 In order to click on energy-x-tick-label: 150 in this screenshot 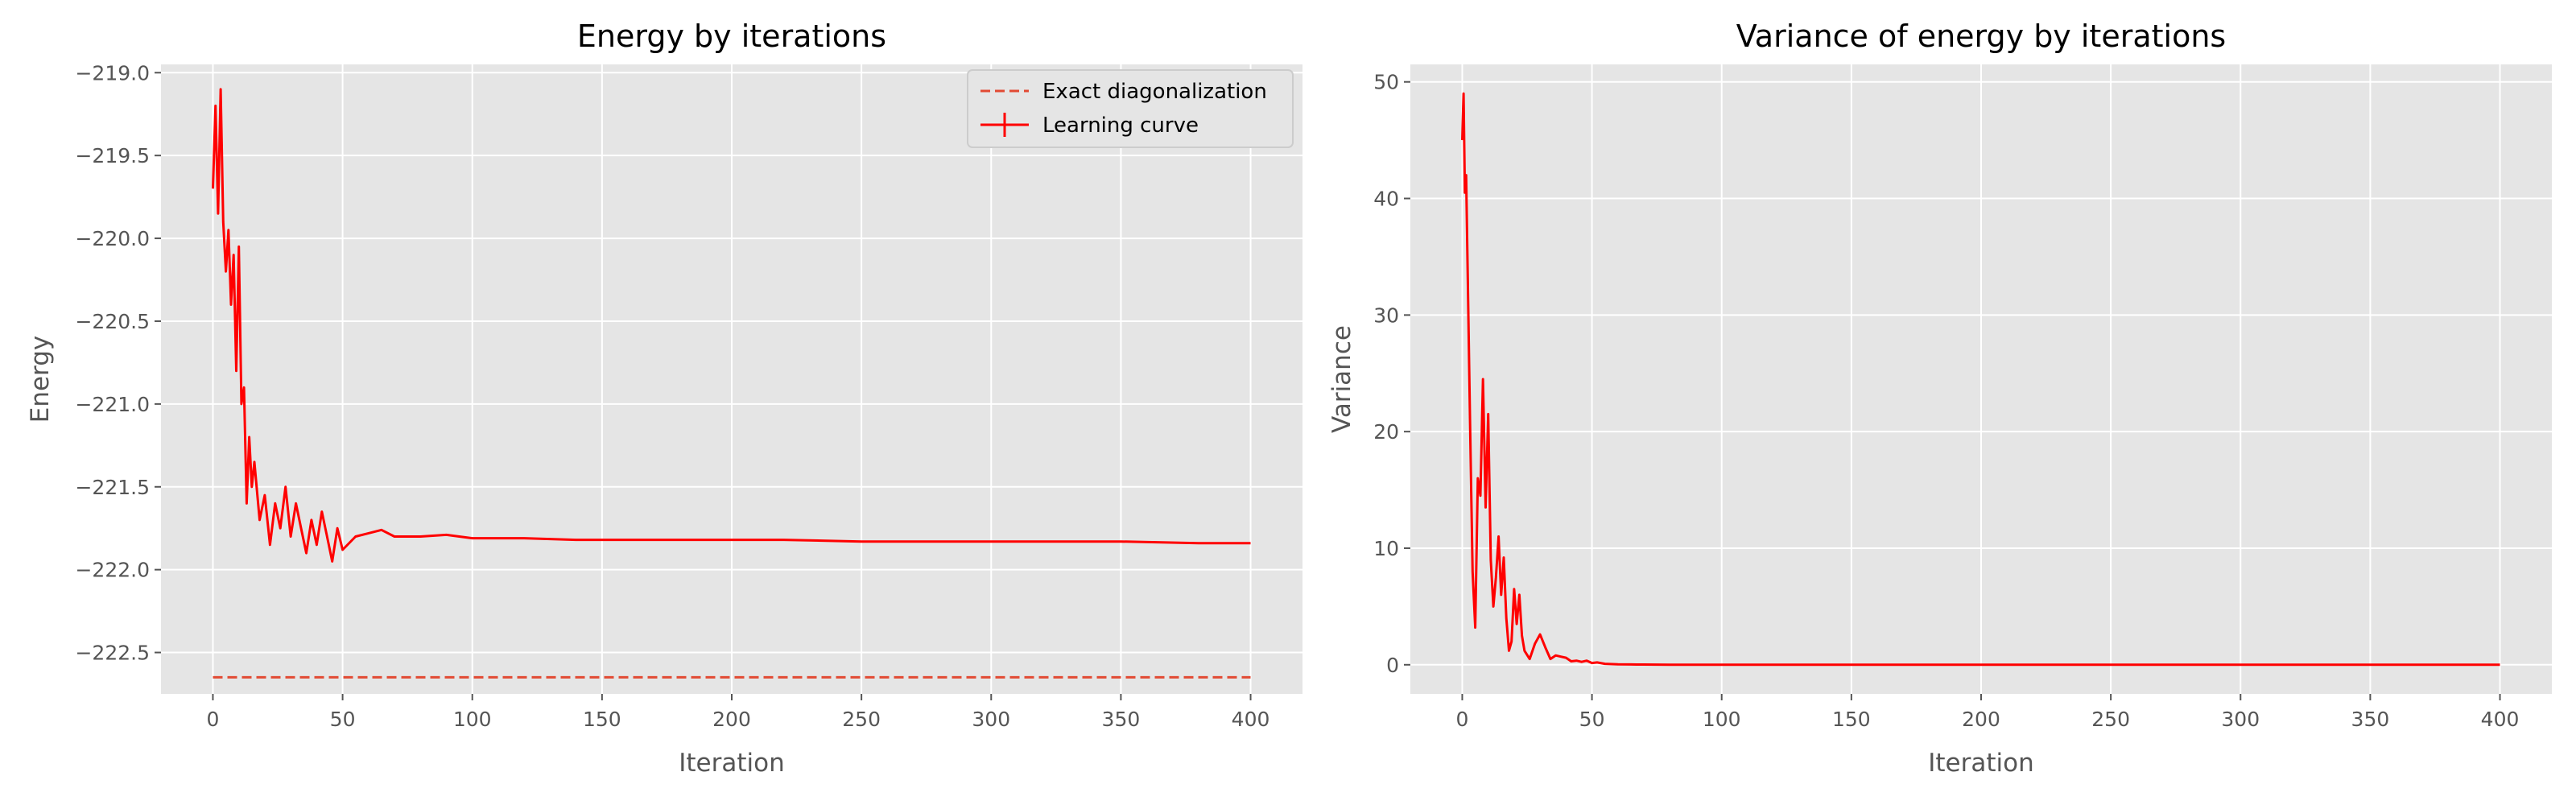, I will do `click(602, 719)`.